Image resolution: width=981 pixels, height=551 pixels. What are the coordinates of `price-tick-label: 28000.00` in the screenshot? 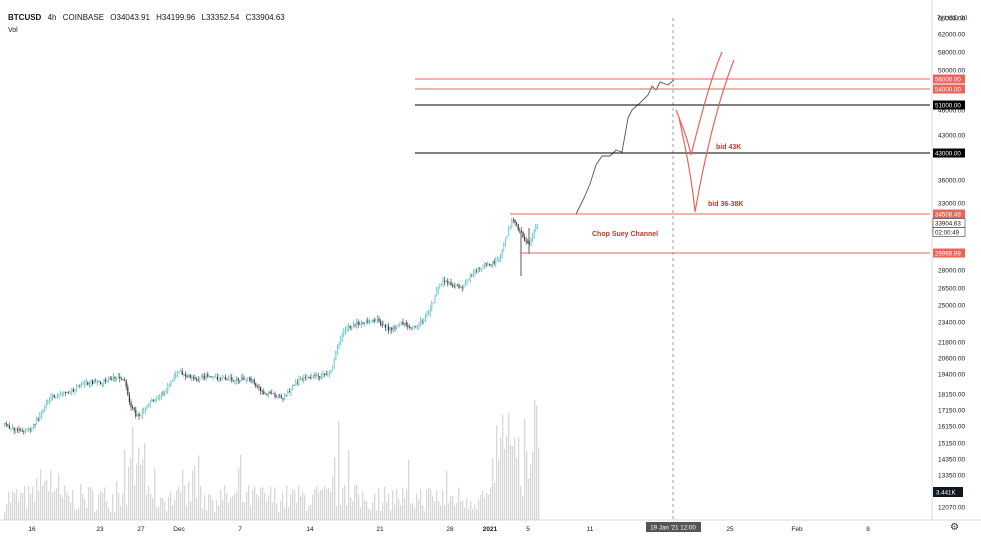 It's located at (951, 271).